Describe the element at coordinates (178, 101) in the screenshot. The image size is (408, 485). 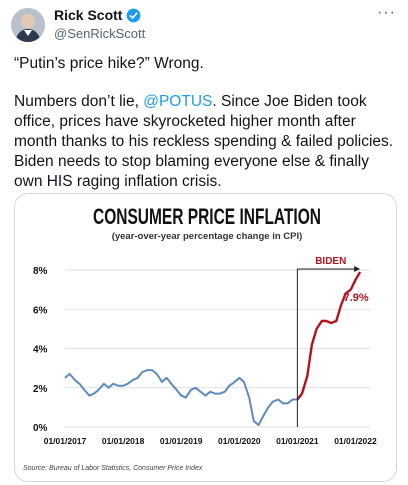
I see `mention-link: @POTUS` at that location.